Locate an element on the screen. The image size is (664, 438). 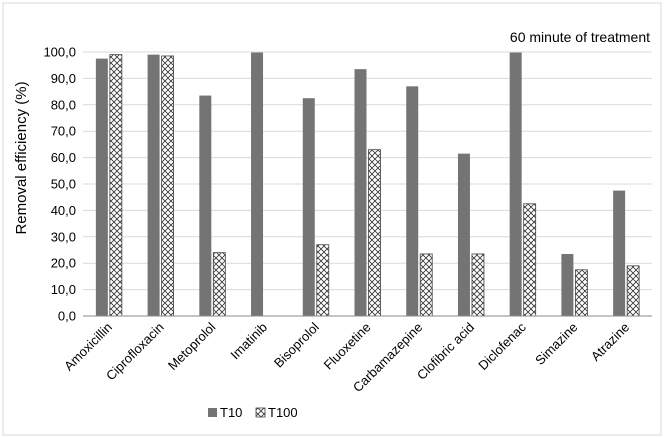
legend: T10 T100 is located at coordinates (253, 412).